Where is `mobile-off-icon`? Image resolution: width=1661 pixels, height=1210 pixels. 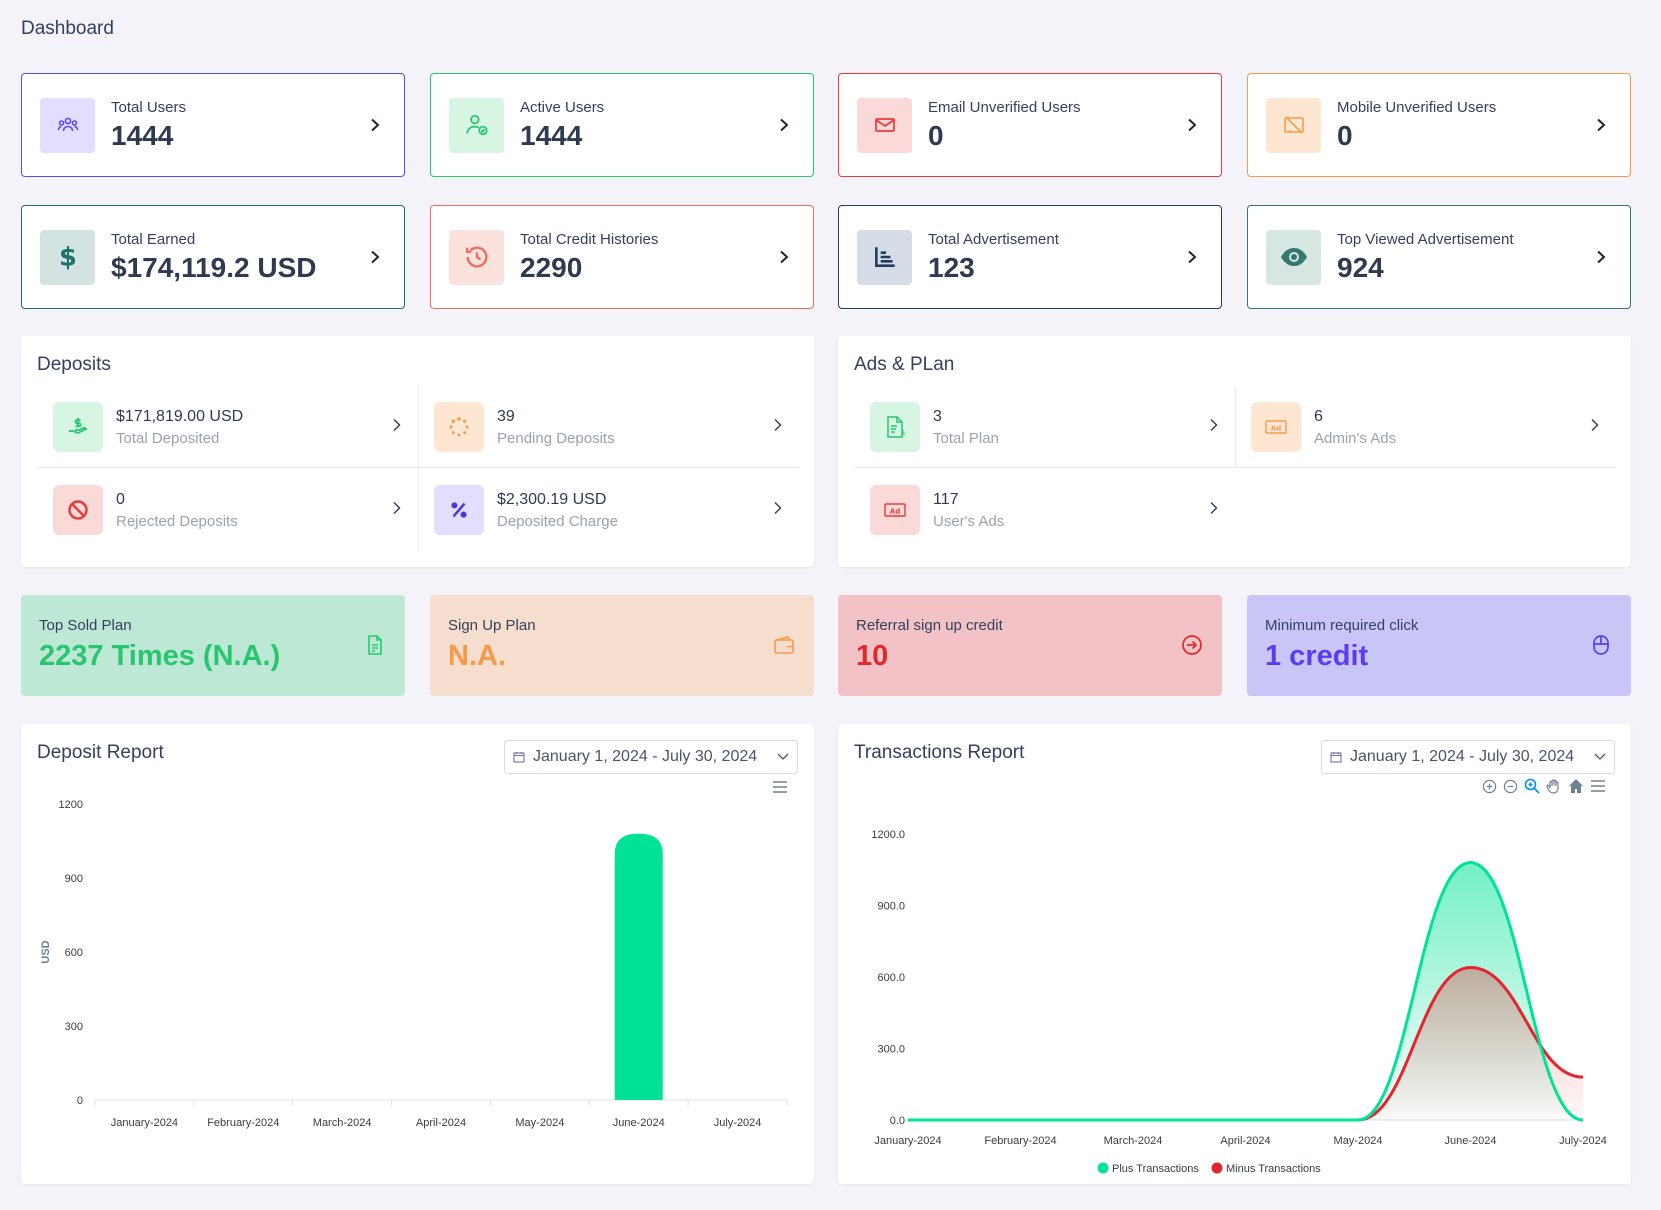
mobile-off-icon is located at coordinates (1293, 125).